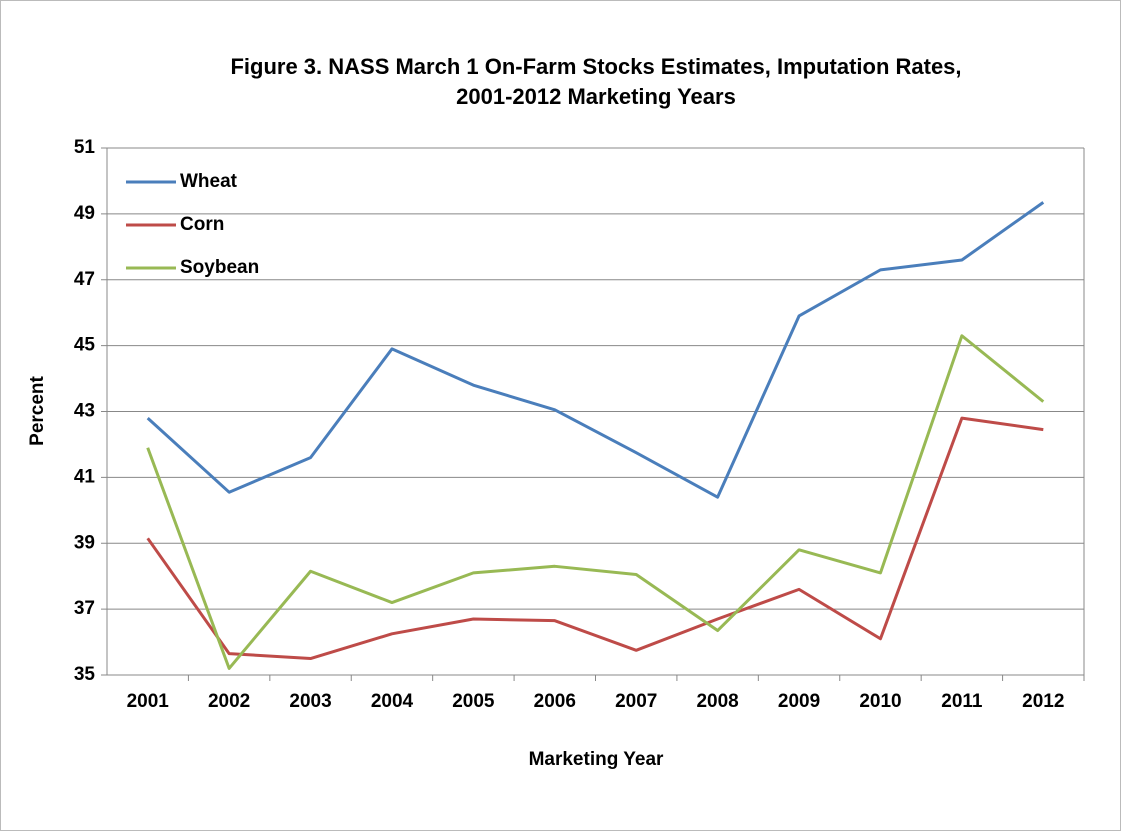 The width and height of the screenshot is (1121, 831). I want to click on x-tick-label: 2003, so click(310, 701).